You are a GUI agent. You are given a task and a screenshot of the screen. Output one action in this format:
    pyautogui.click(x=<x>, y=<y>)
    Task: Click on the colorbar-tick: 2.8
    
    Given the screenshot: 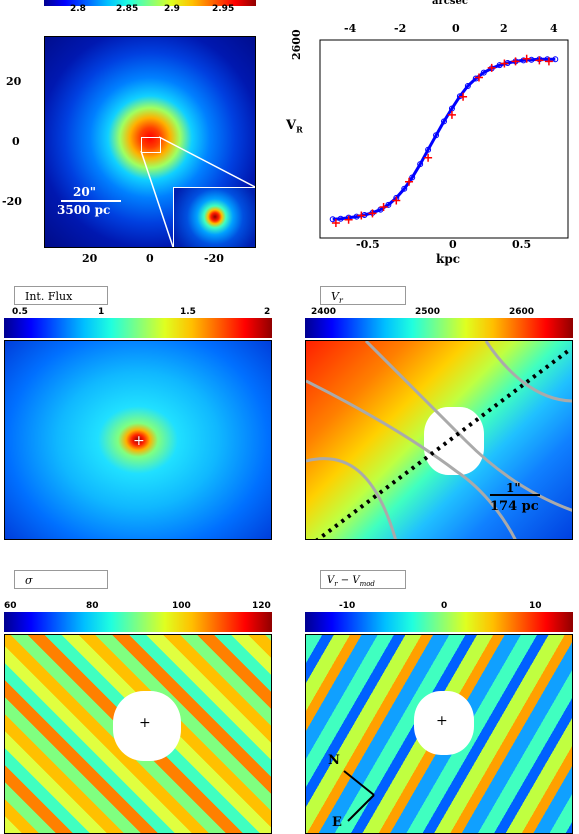 What is the action you would take?
    pyautogui.click(x=78, y=9)
    